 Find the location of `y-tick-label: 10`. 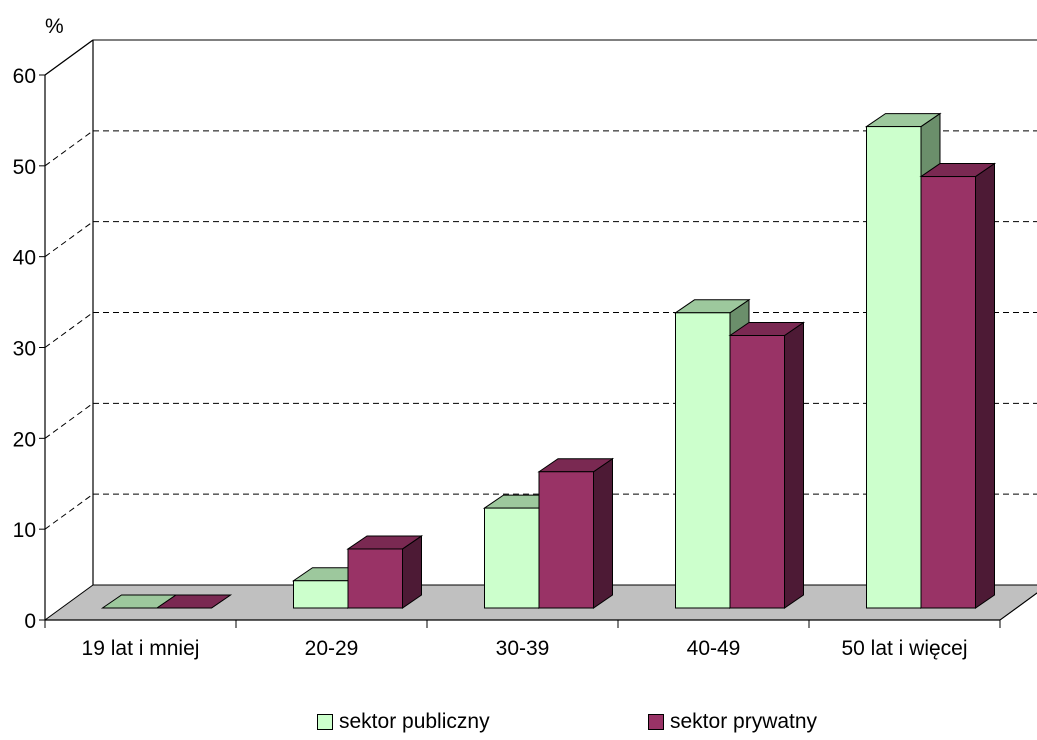

y-tick-label: 10 is located at coordinates (24, 530).